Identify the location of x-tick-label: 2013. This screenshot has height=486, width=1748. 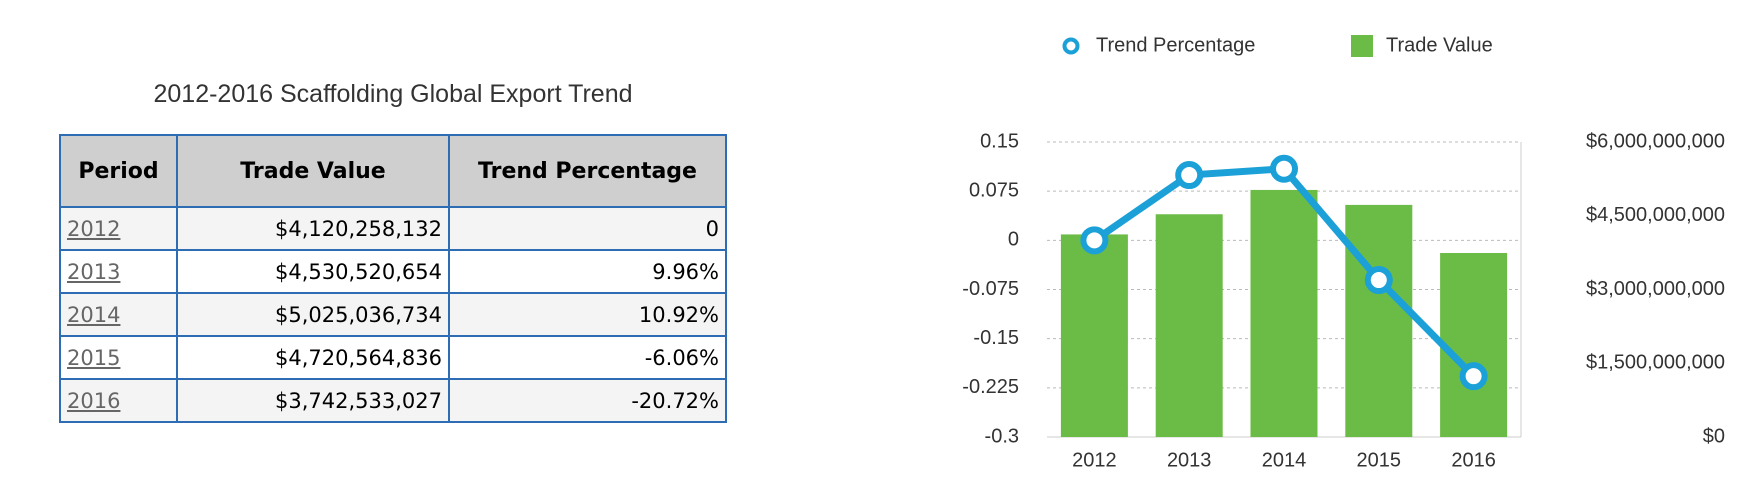
(1189, 460).